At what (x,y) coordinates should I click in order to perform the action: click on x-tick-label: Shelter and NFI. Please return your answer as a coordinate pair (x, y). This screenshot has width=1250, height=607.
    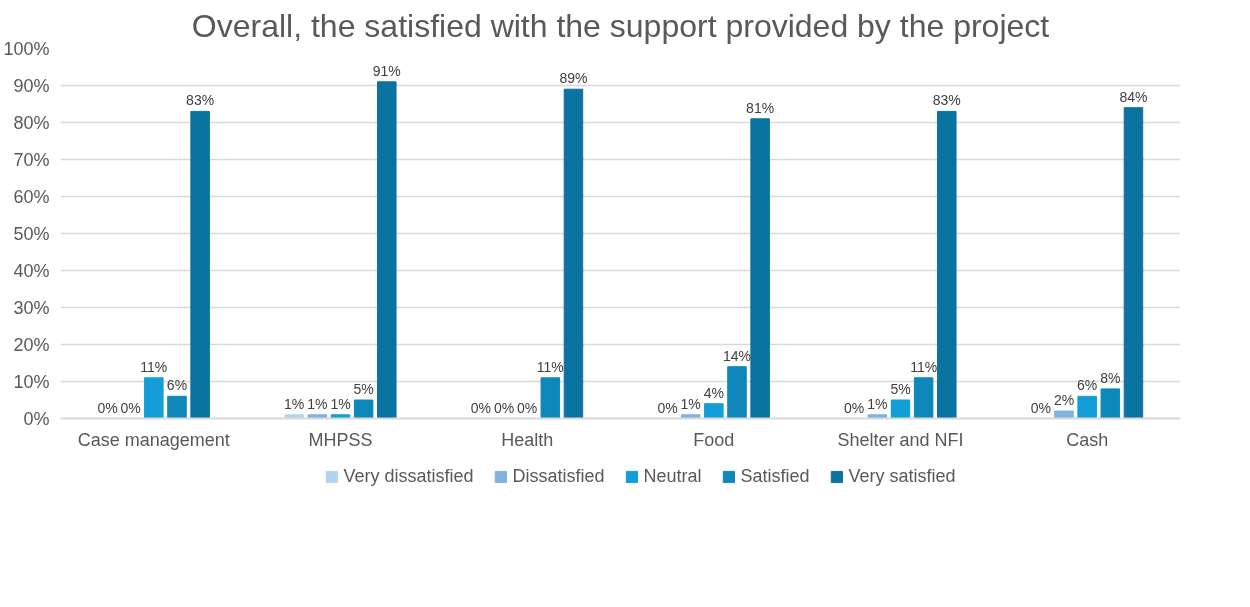
    Looking at the image, I should click on (900, 439).